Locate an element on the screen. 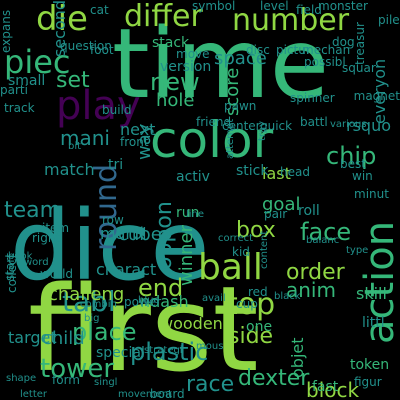  word-figur: figur is located at coordinates (368, 382).